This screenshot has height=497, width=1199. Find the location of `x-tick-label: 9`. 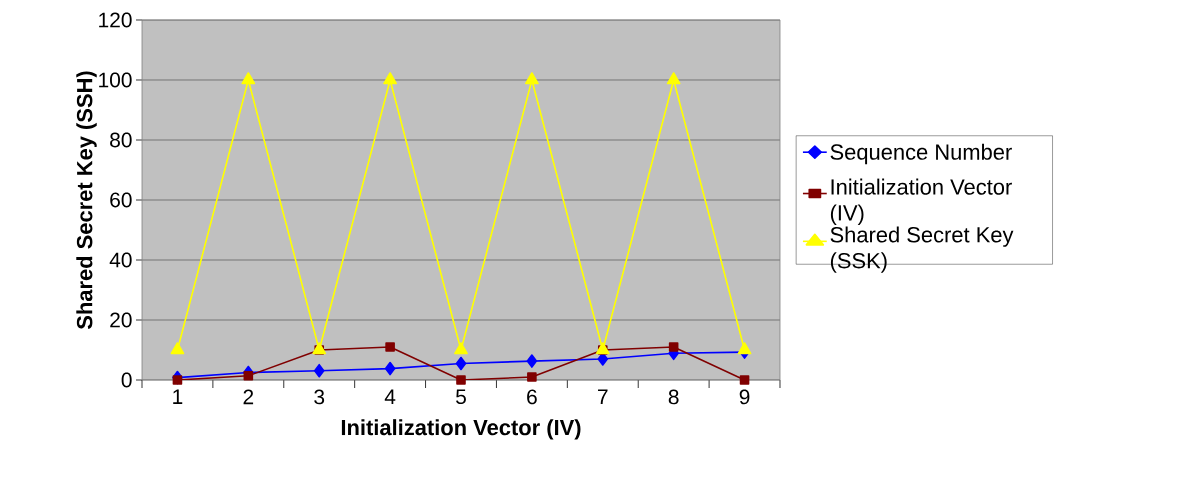

x-tick-label: 9 is located at coordinates (744, 397).